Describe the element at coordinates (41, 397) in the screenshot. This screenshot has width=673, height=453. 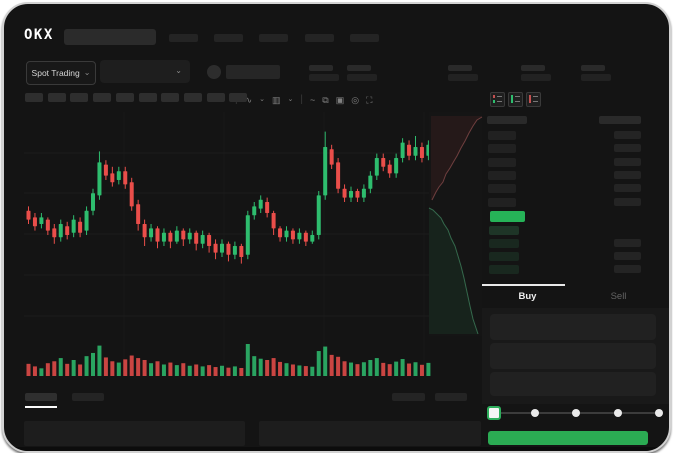
I see `bottom-tab-open-orders` at that location.